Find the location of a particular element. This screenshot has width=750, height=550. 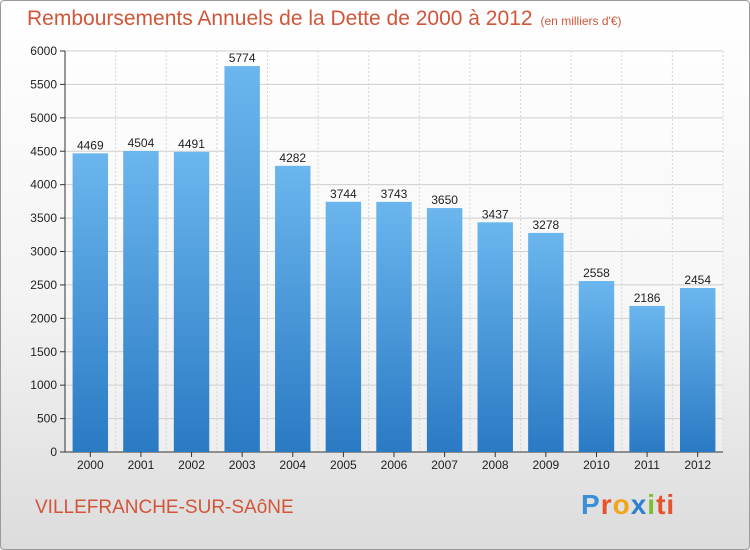

logo-letter: x is located at coordinates (639, 504).